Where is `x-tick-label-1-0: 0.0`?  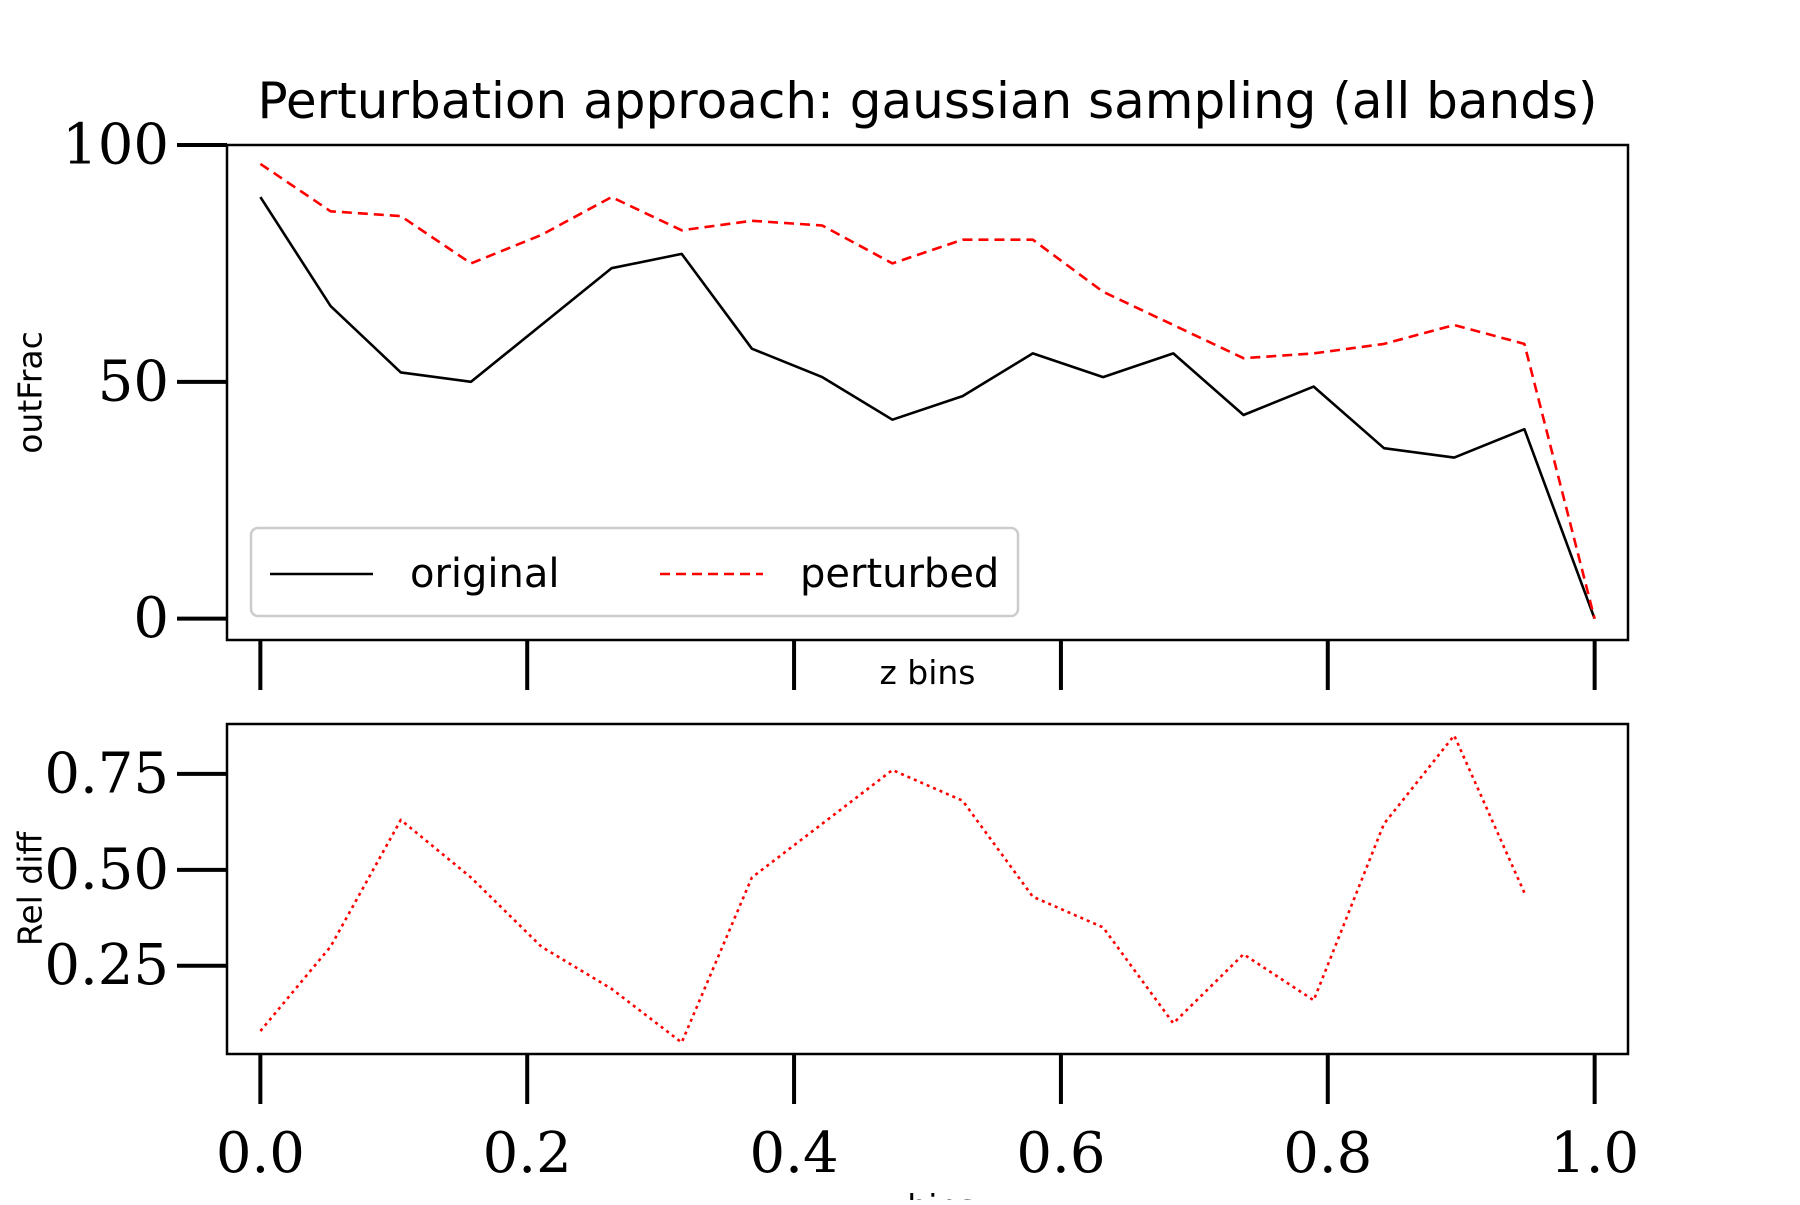 x-tick-label-1-0: 0.0 is located at coordinates (260, 1153).